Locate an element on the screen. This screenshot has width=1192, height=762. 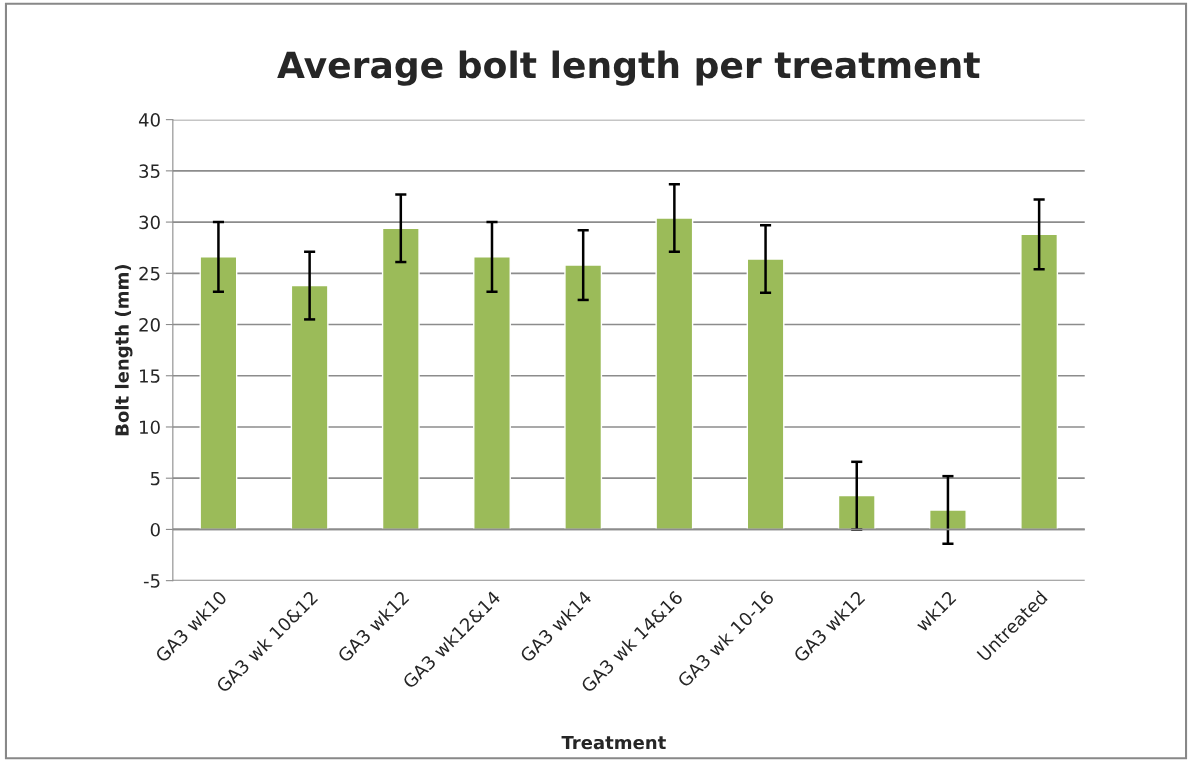
y-tick-label: 20 is located at coordinates (149, 324).